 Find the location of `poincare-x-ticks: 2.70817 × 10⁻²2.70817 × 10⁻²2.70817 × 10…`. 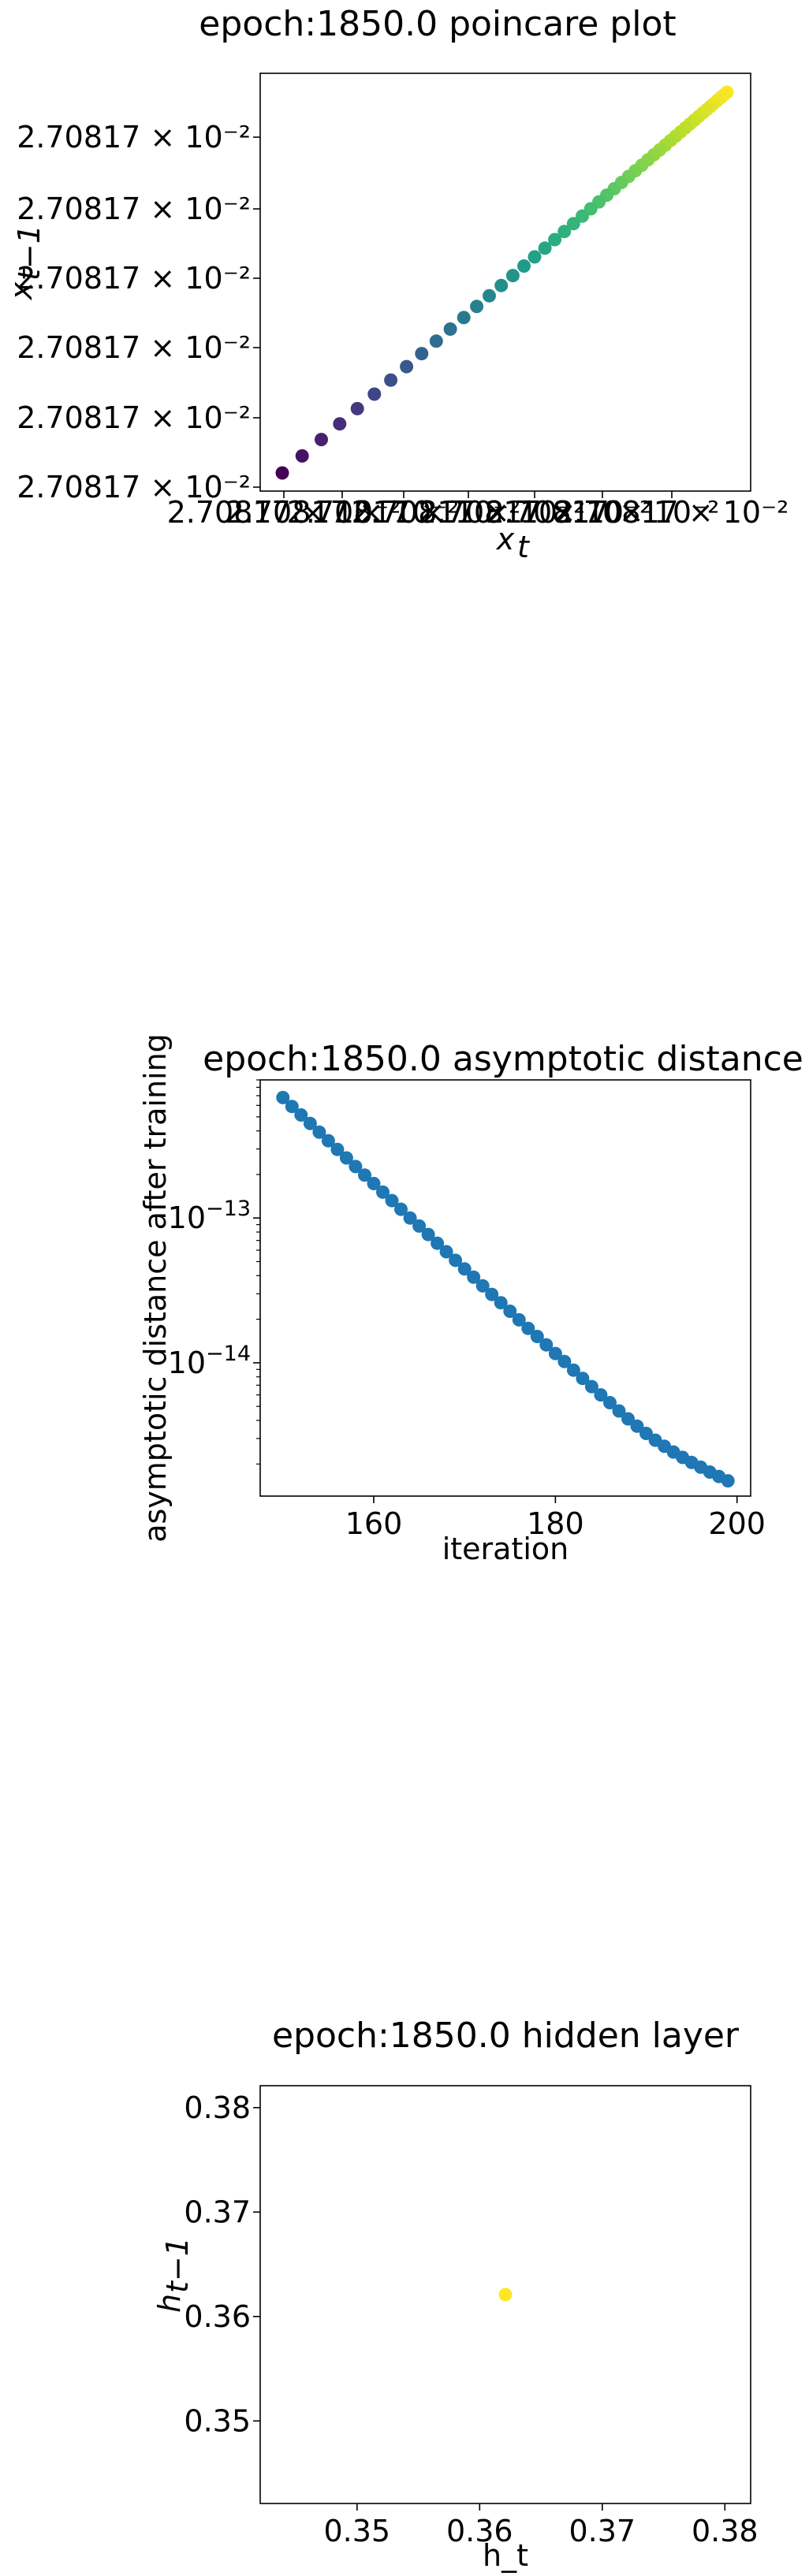

poincare-x-ticks: 2.70817 × 10⁻²2.70817 × 10⁻²2.70817 × 10… is located at coordinates (478, 510).